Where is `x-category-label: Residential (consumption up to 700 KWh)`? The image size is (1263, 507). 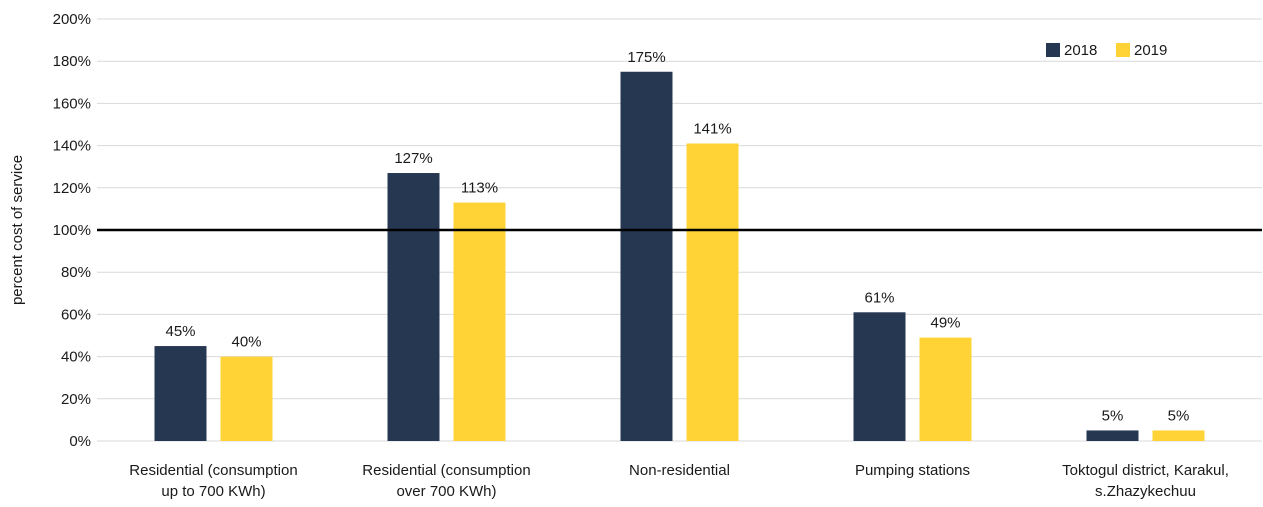
x-category-label: Residential (consumption up to 700 KWh) is located at coordinates (213, 481).